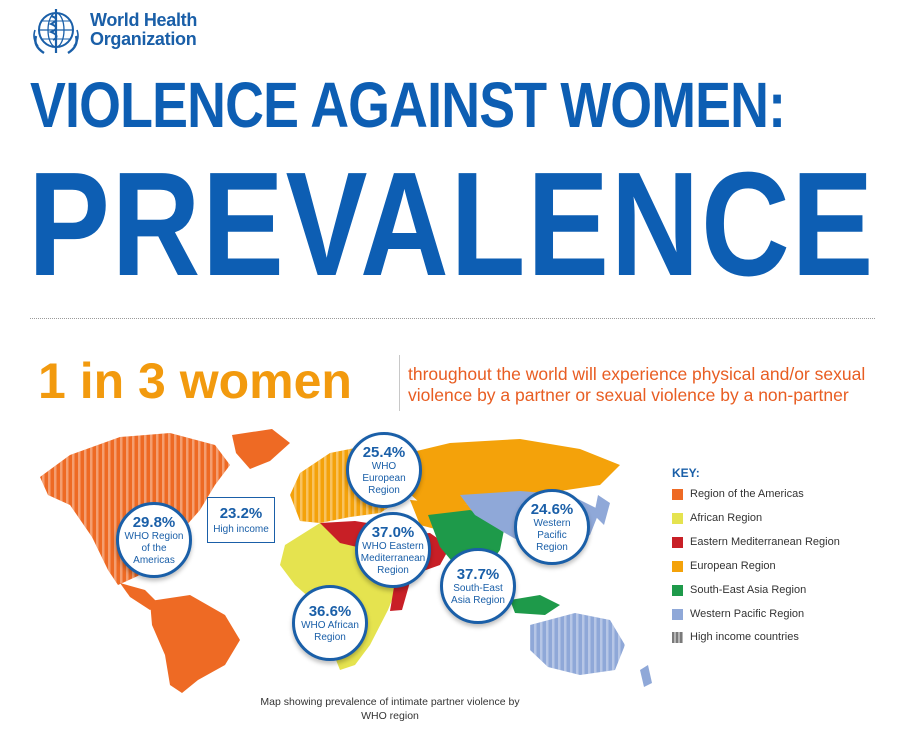  Describe the element at coordinates (393, 532) in the screenshot. I see `eastern-mediterranean-pct: 37.0%` at that location.